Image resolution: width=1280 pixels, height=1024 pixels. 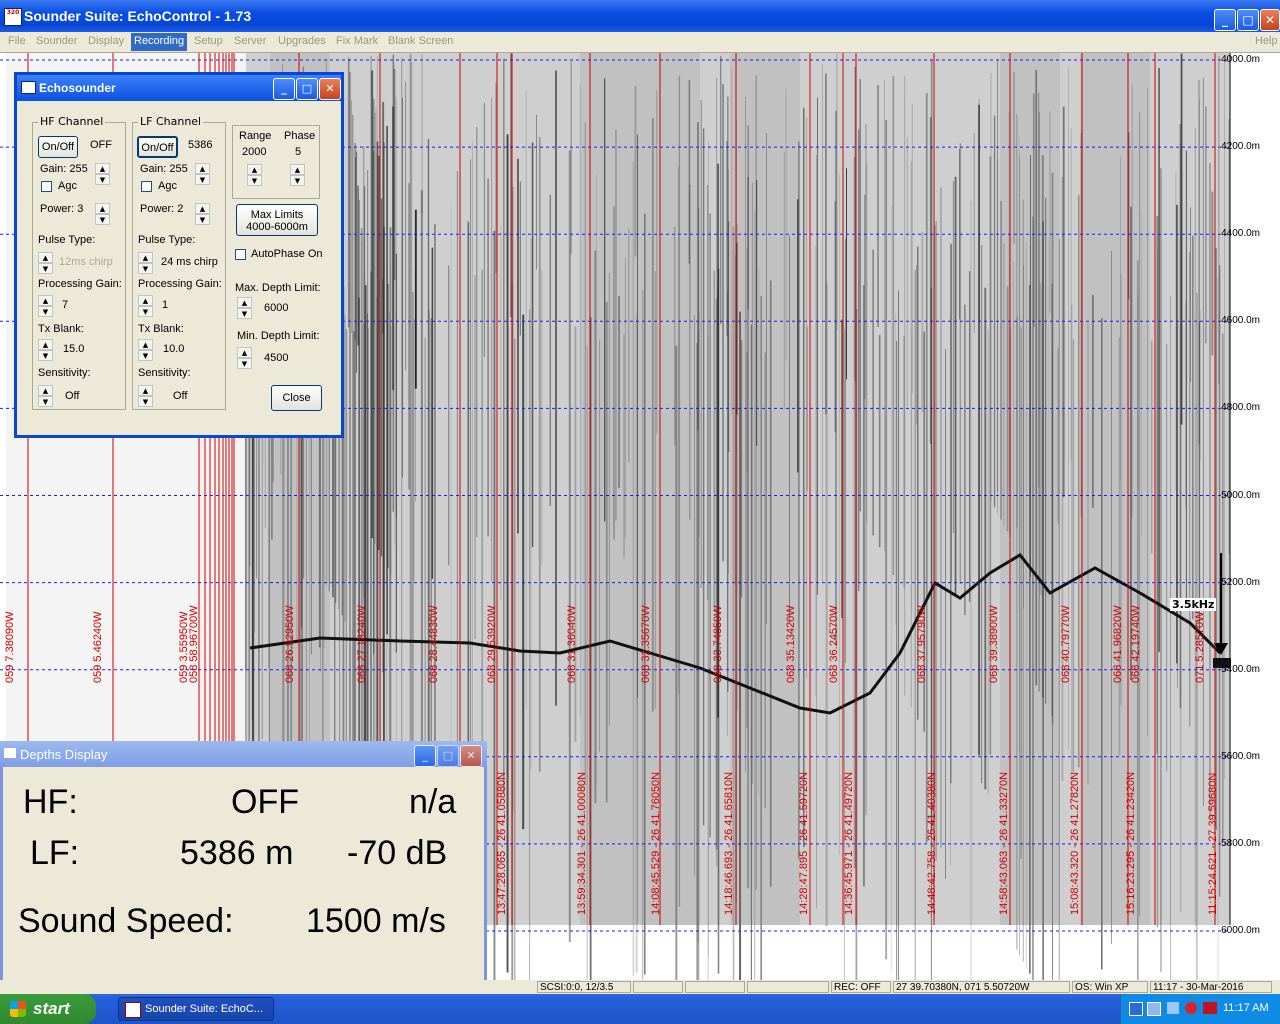 What do you see at coordinates (145, 351) in the screenshot?
I see `lf-tx-blank-spinner: ▲ ▼` at bounding box center [145, 351].